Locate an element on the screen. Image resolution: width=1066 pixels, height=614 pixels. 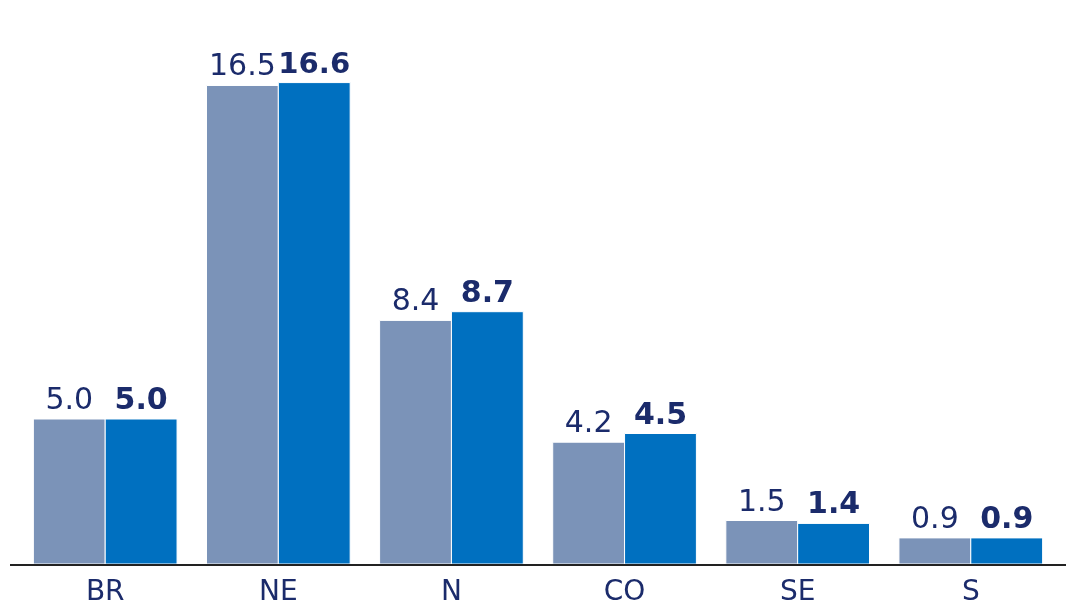
x-tick-label: N is located at coordinates (451, 590).